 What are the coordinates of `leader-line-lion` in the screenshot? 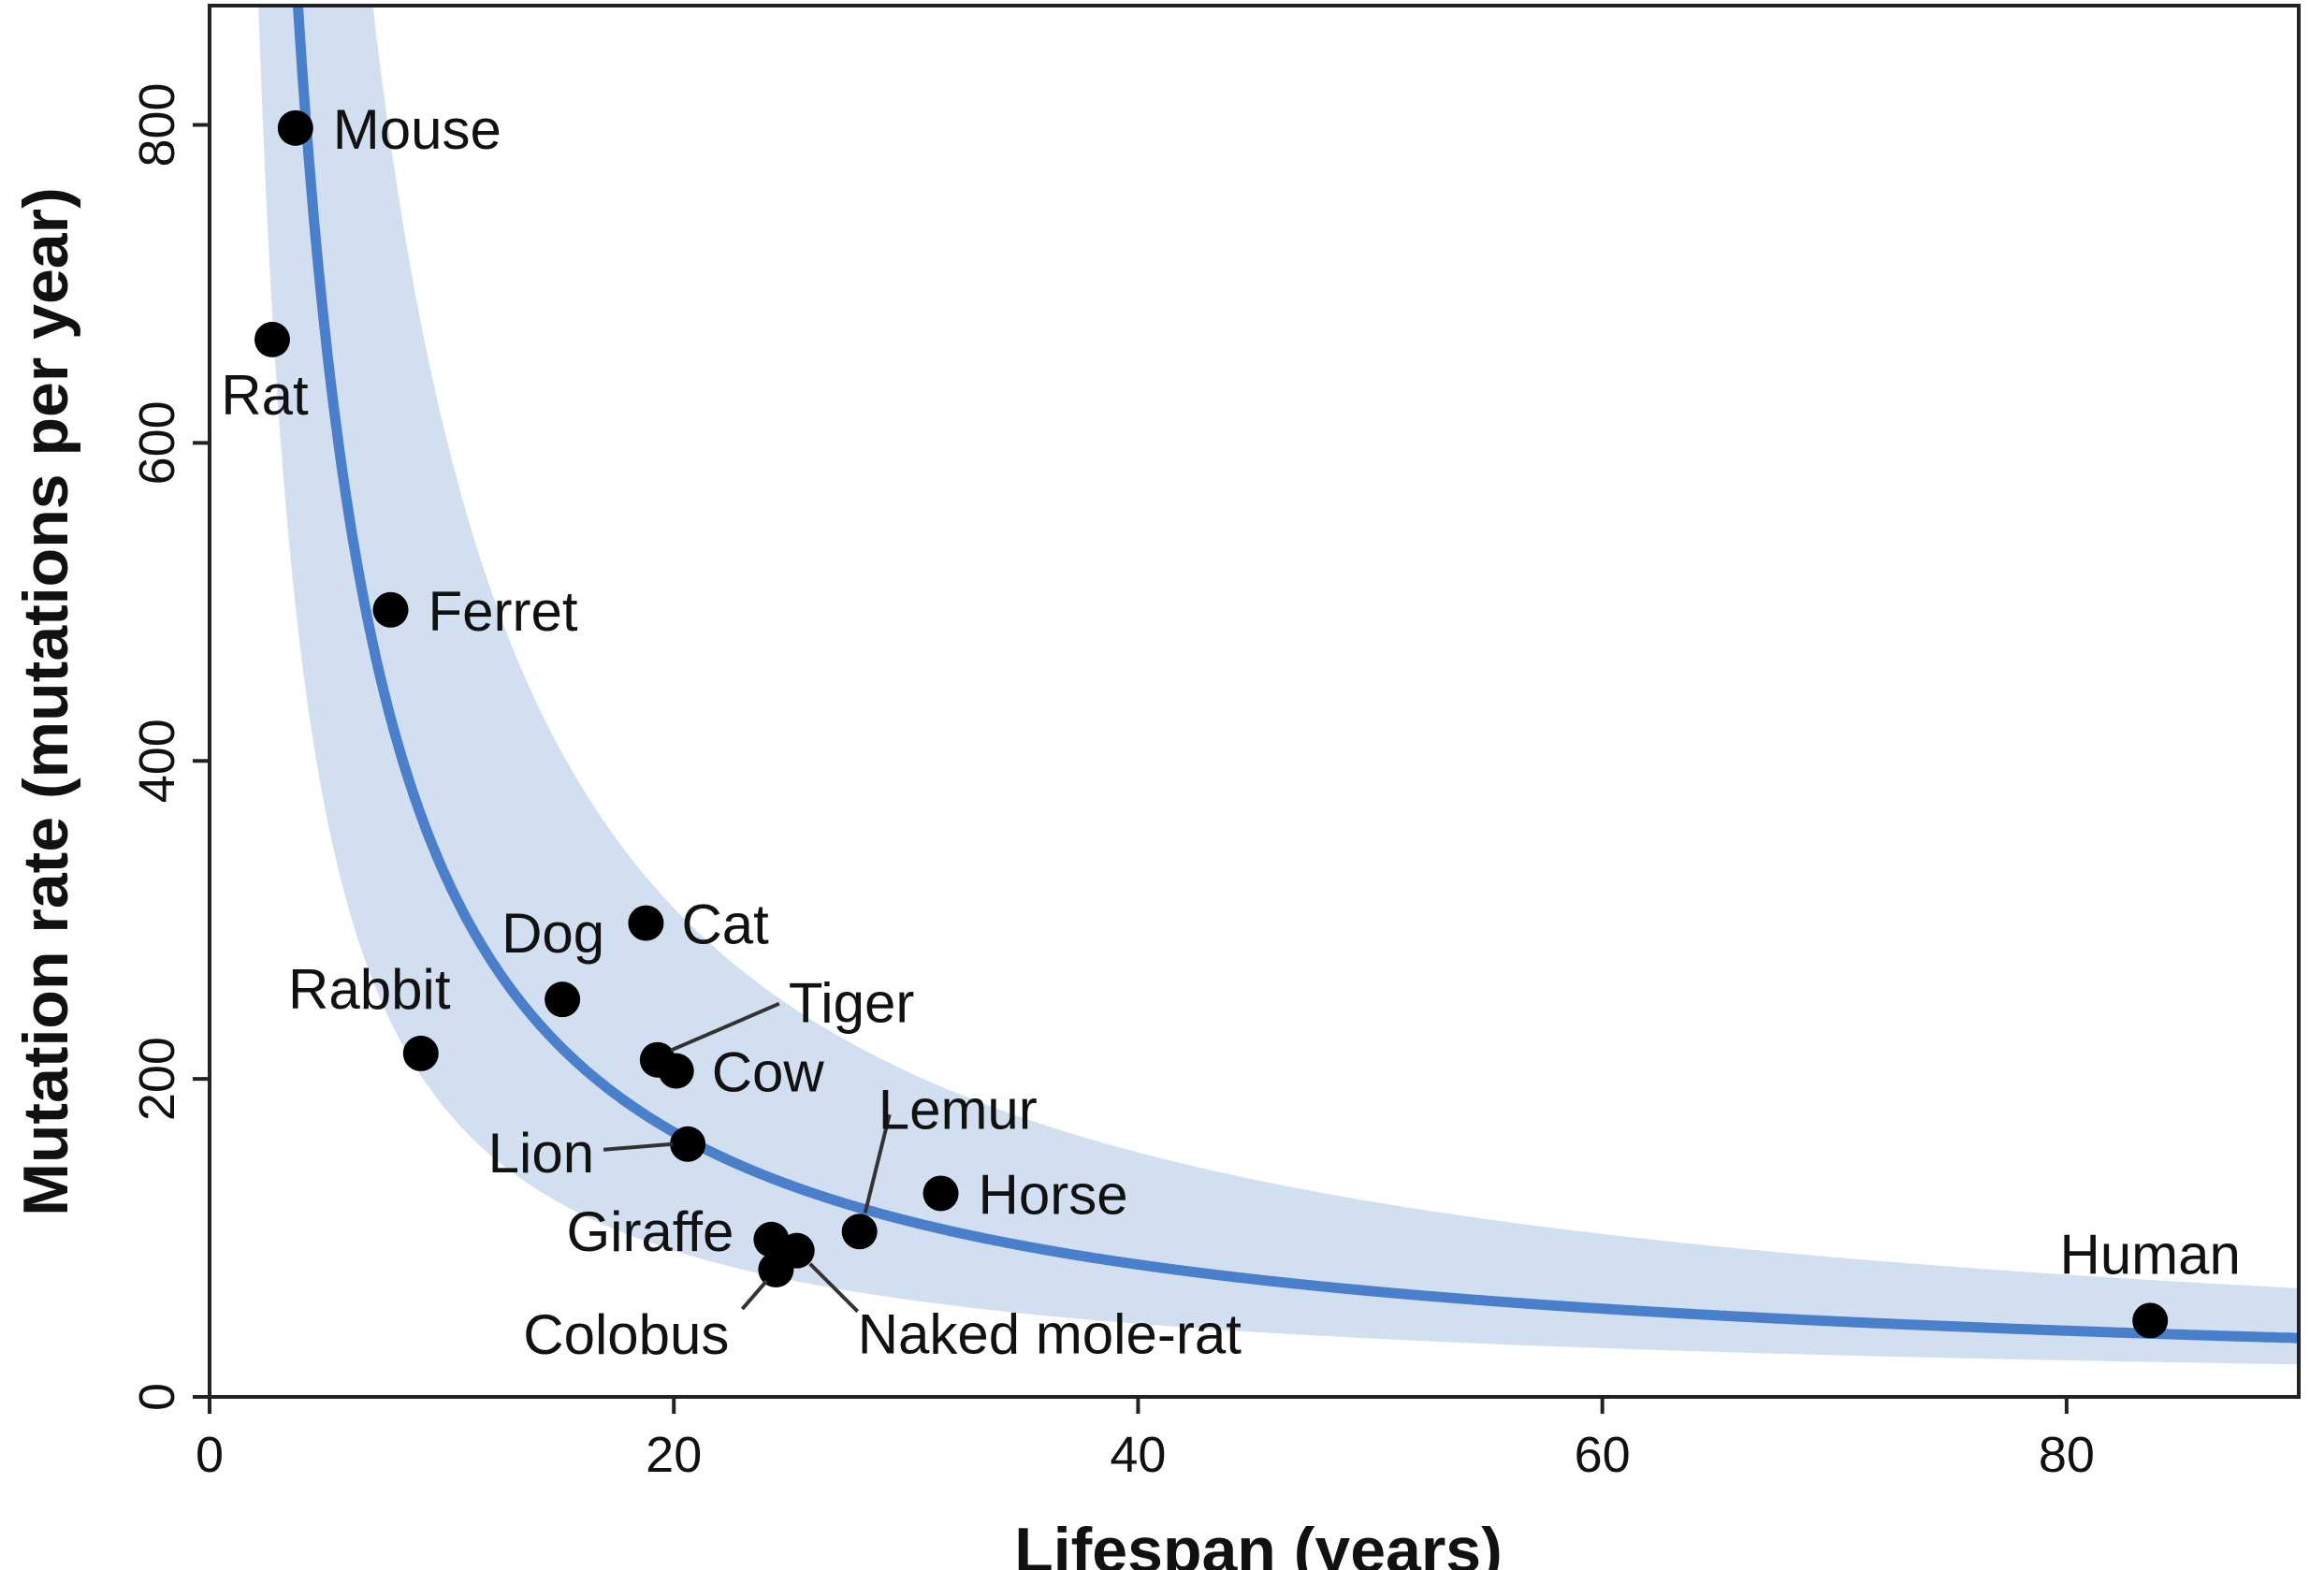 It's located at (639, 1146).